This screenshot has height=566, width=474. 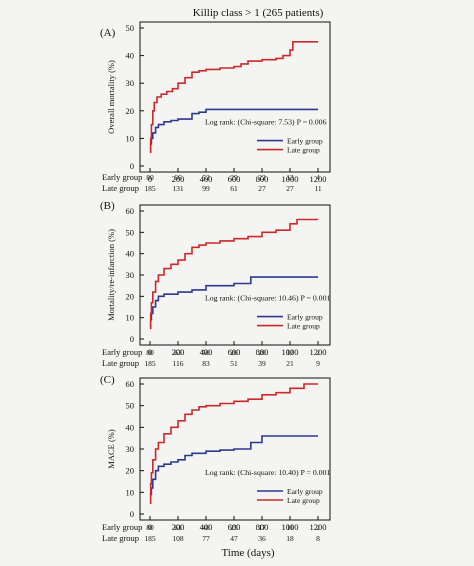 I want to click on risk-count-late: 18, so click(x=290, y=538).